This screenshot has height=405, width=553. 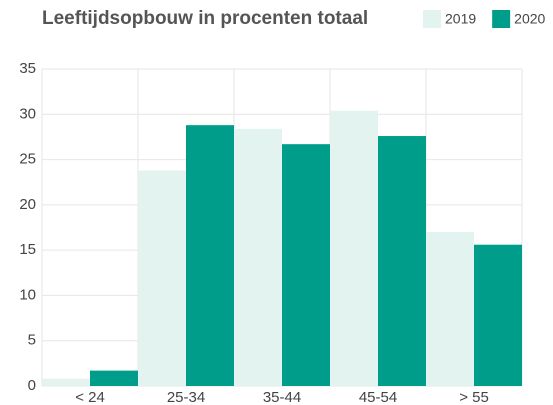 What do you see at coordinates (529, 19) in the screenshot?
I see `legend-label: 2020` at bounding box center [529, 19].